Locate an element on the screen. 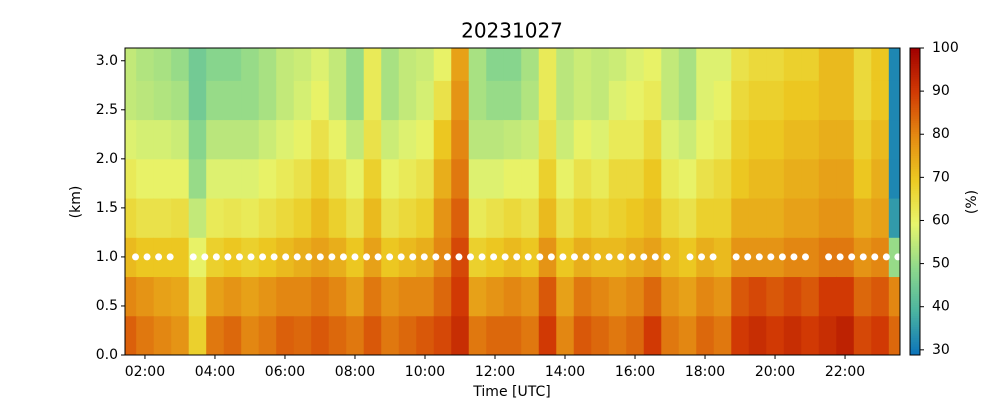  chart-title: 20231027 is located at coordinates (512, 31).